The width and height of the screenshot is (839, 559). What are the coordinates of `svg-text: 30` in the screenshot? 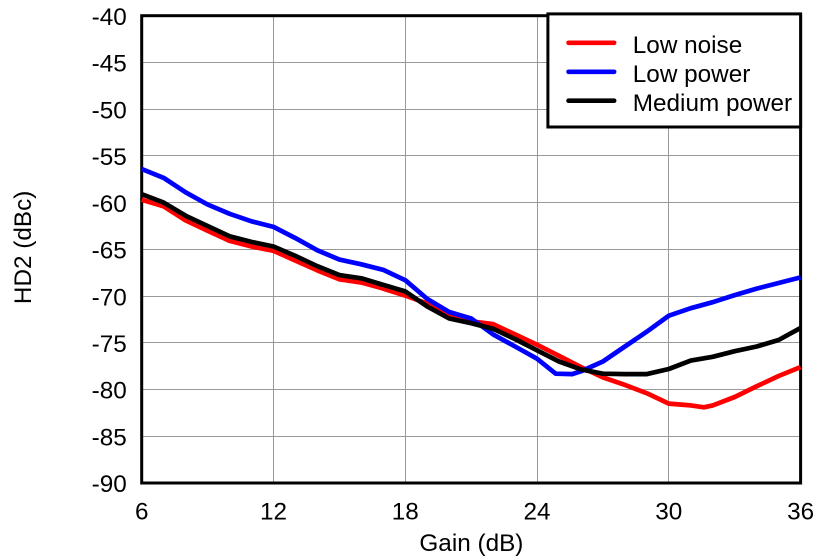 It's located at (668, 512).